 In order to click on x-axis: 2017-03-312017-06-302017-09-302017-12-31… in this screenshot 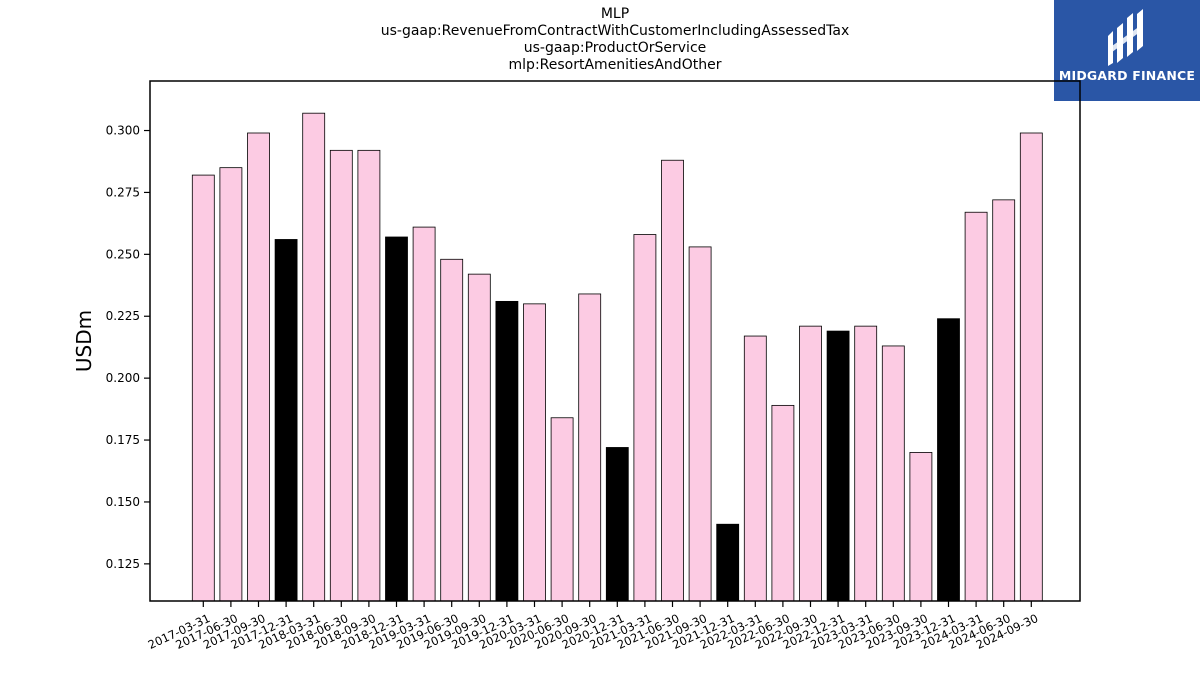, I will do `click(593, 626)`.